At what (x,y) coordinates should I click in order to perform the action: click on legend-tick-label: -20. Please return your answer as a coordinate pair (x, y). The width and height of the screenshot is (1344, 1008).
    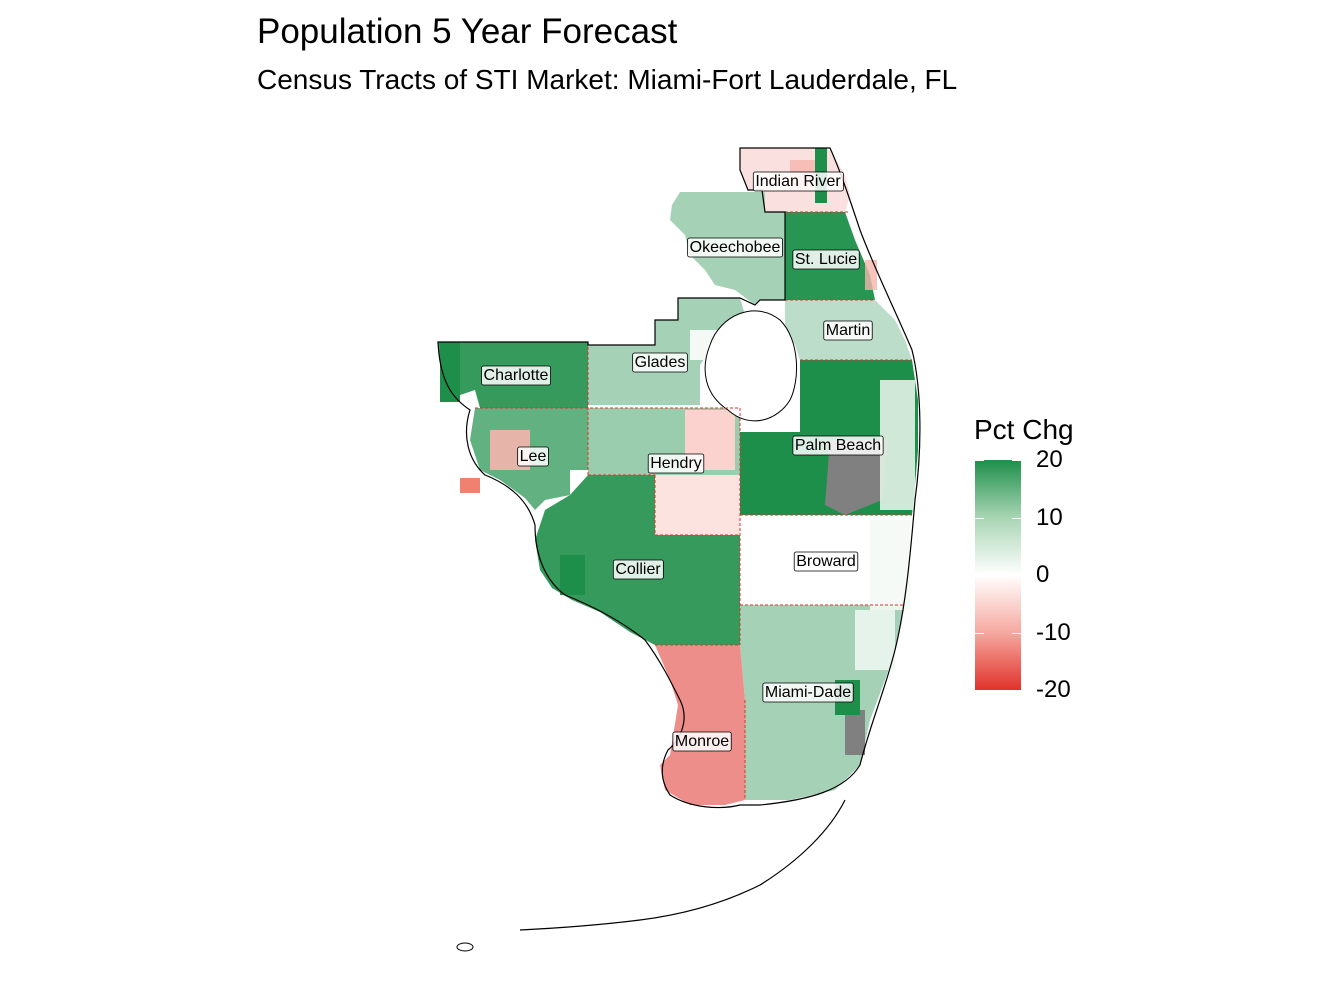
    Looking at the image, I should click on (1053, 689).